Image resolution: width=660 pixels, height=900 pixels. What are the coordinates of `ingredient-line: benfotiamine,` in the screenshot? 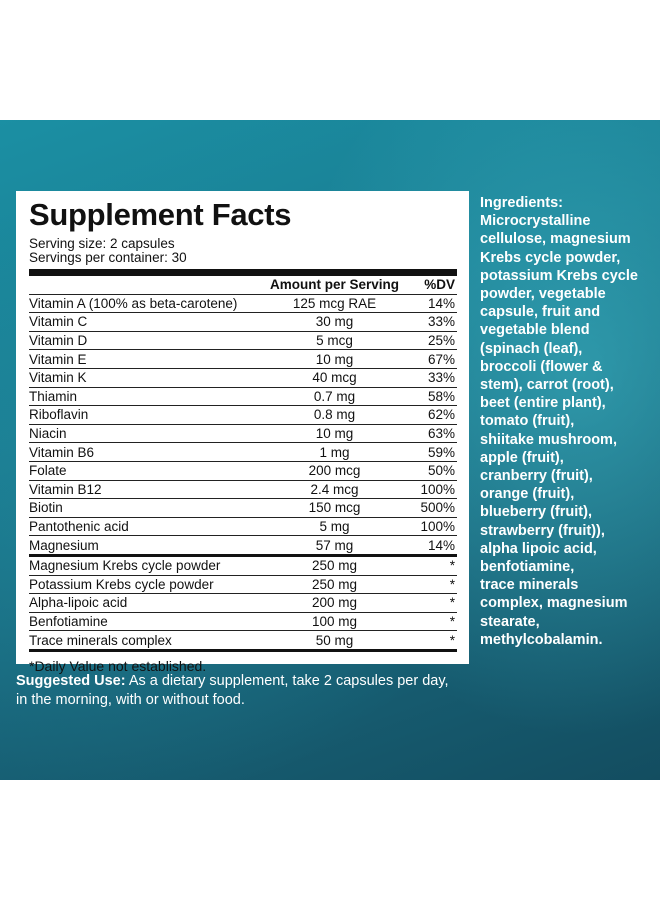 It's located at (527, 567).